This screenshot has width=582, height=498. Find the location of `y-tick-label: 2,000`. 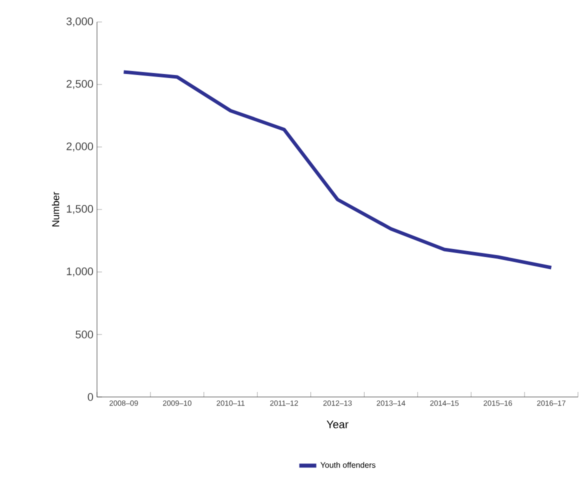

y-tick-label: 2,000 is located at coordinates (80, 147).